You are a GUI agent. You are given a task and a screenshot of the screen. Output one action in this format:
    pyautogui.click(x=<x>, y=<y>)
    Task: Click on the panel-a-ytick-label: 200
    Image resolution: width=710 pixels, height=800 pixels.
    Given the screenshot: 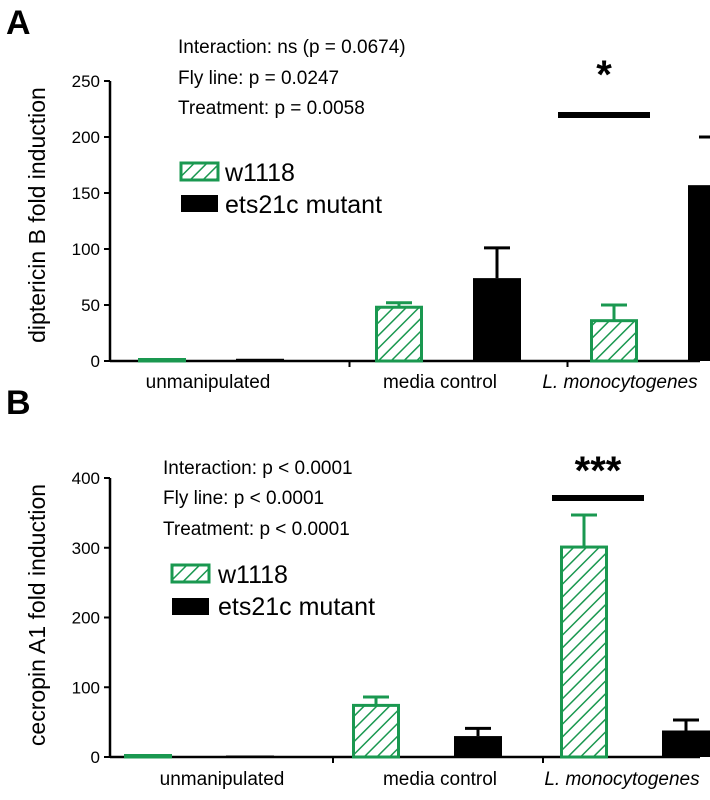 What is the action you would take?
    pyautogui.click(x=86, y=137)
    